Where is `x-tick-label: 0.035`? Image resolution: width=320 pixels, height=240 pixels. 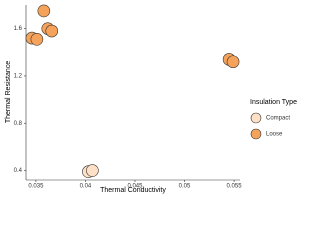
x-tick-label: 0.035 is located at coordinates (36, 187).